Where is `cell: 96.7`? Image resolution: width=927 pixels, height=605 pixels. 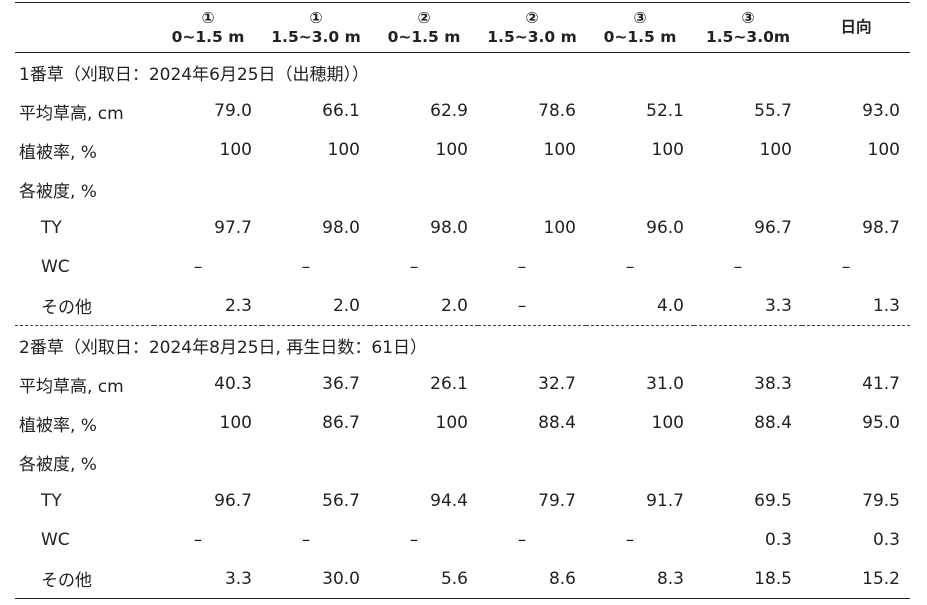 cell: 96.7 is located at coordinates (748, 228).